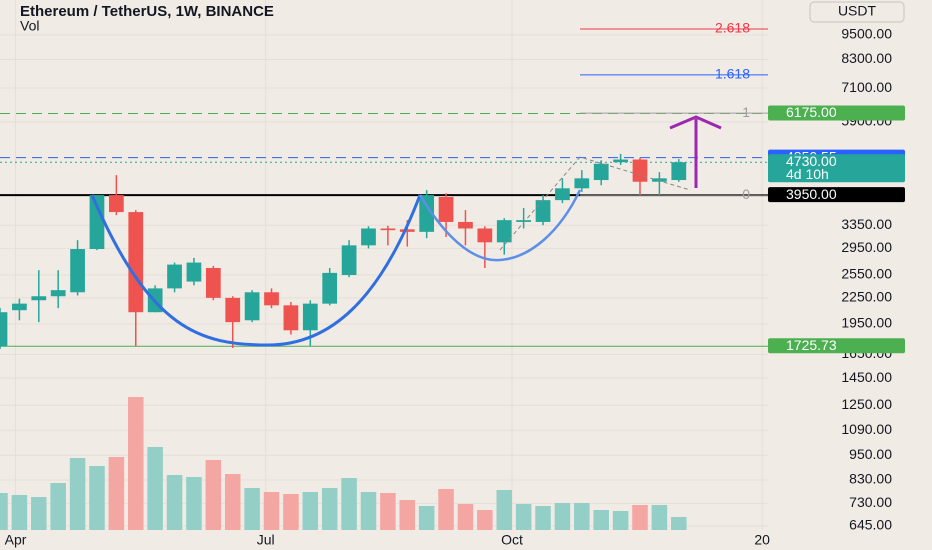 The height and width of the screenshot is (550, 932). Describe the element at coordinates (500, 225) in the screenshot. I see `handle-curve` at that location.